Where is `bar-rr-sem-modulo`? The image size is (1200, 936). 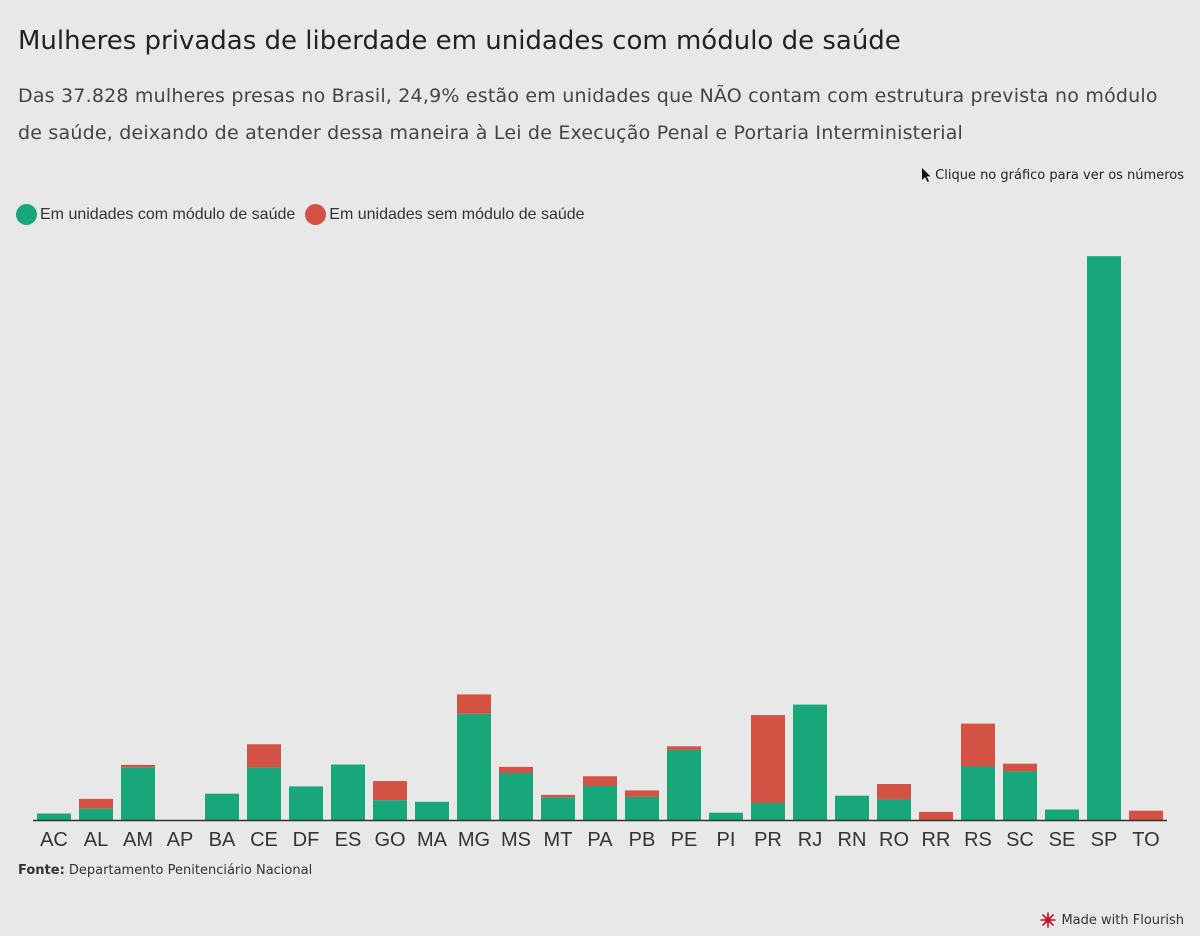
bar-rr-sem-modulo is located at coordinates (936, 815).